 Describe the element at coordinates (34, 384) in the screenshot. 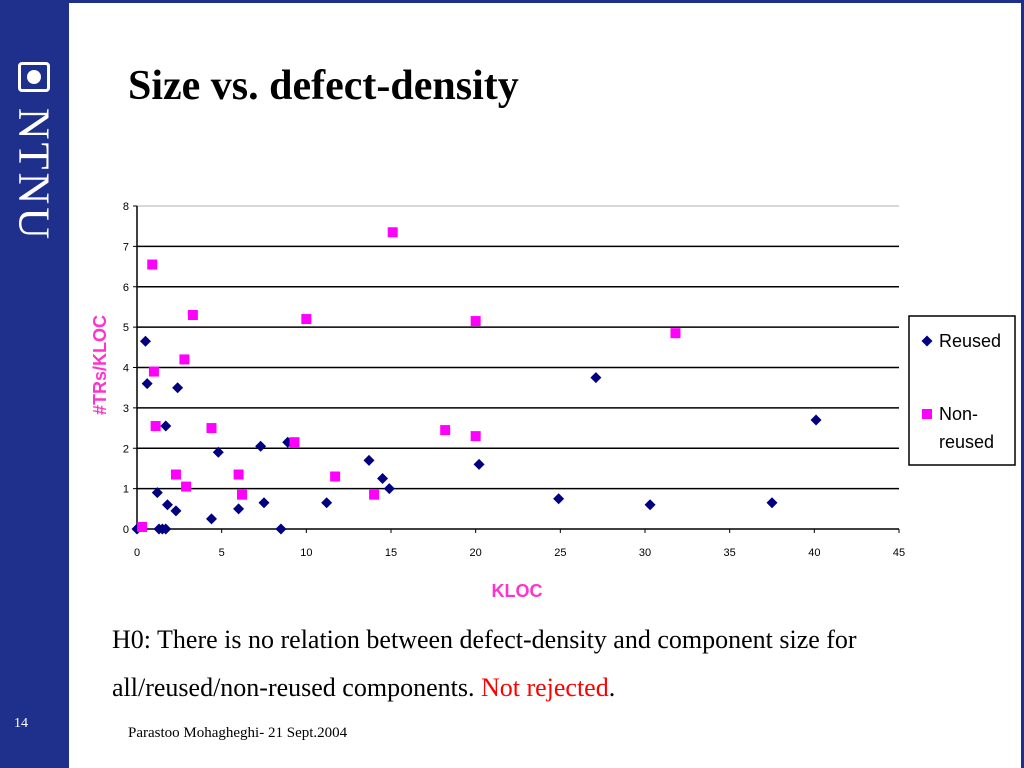

I see `sidebar: NTNU 14` at that location.